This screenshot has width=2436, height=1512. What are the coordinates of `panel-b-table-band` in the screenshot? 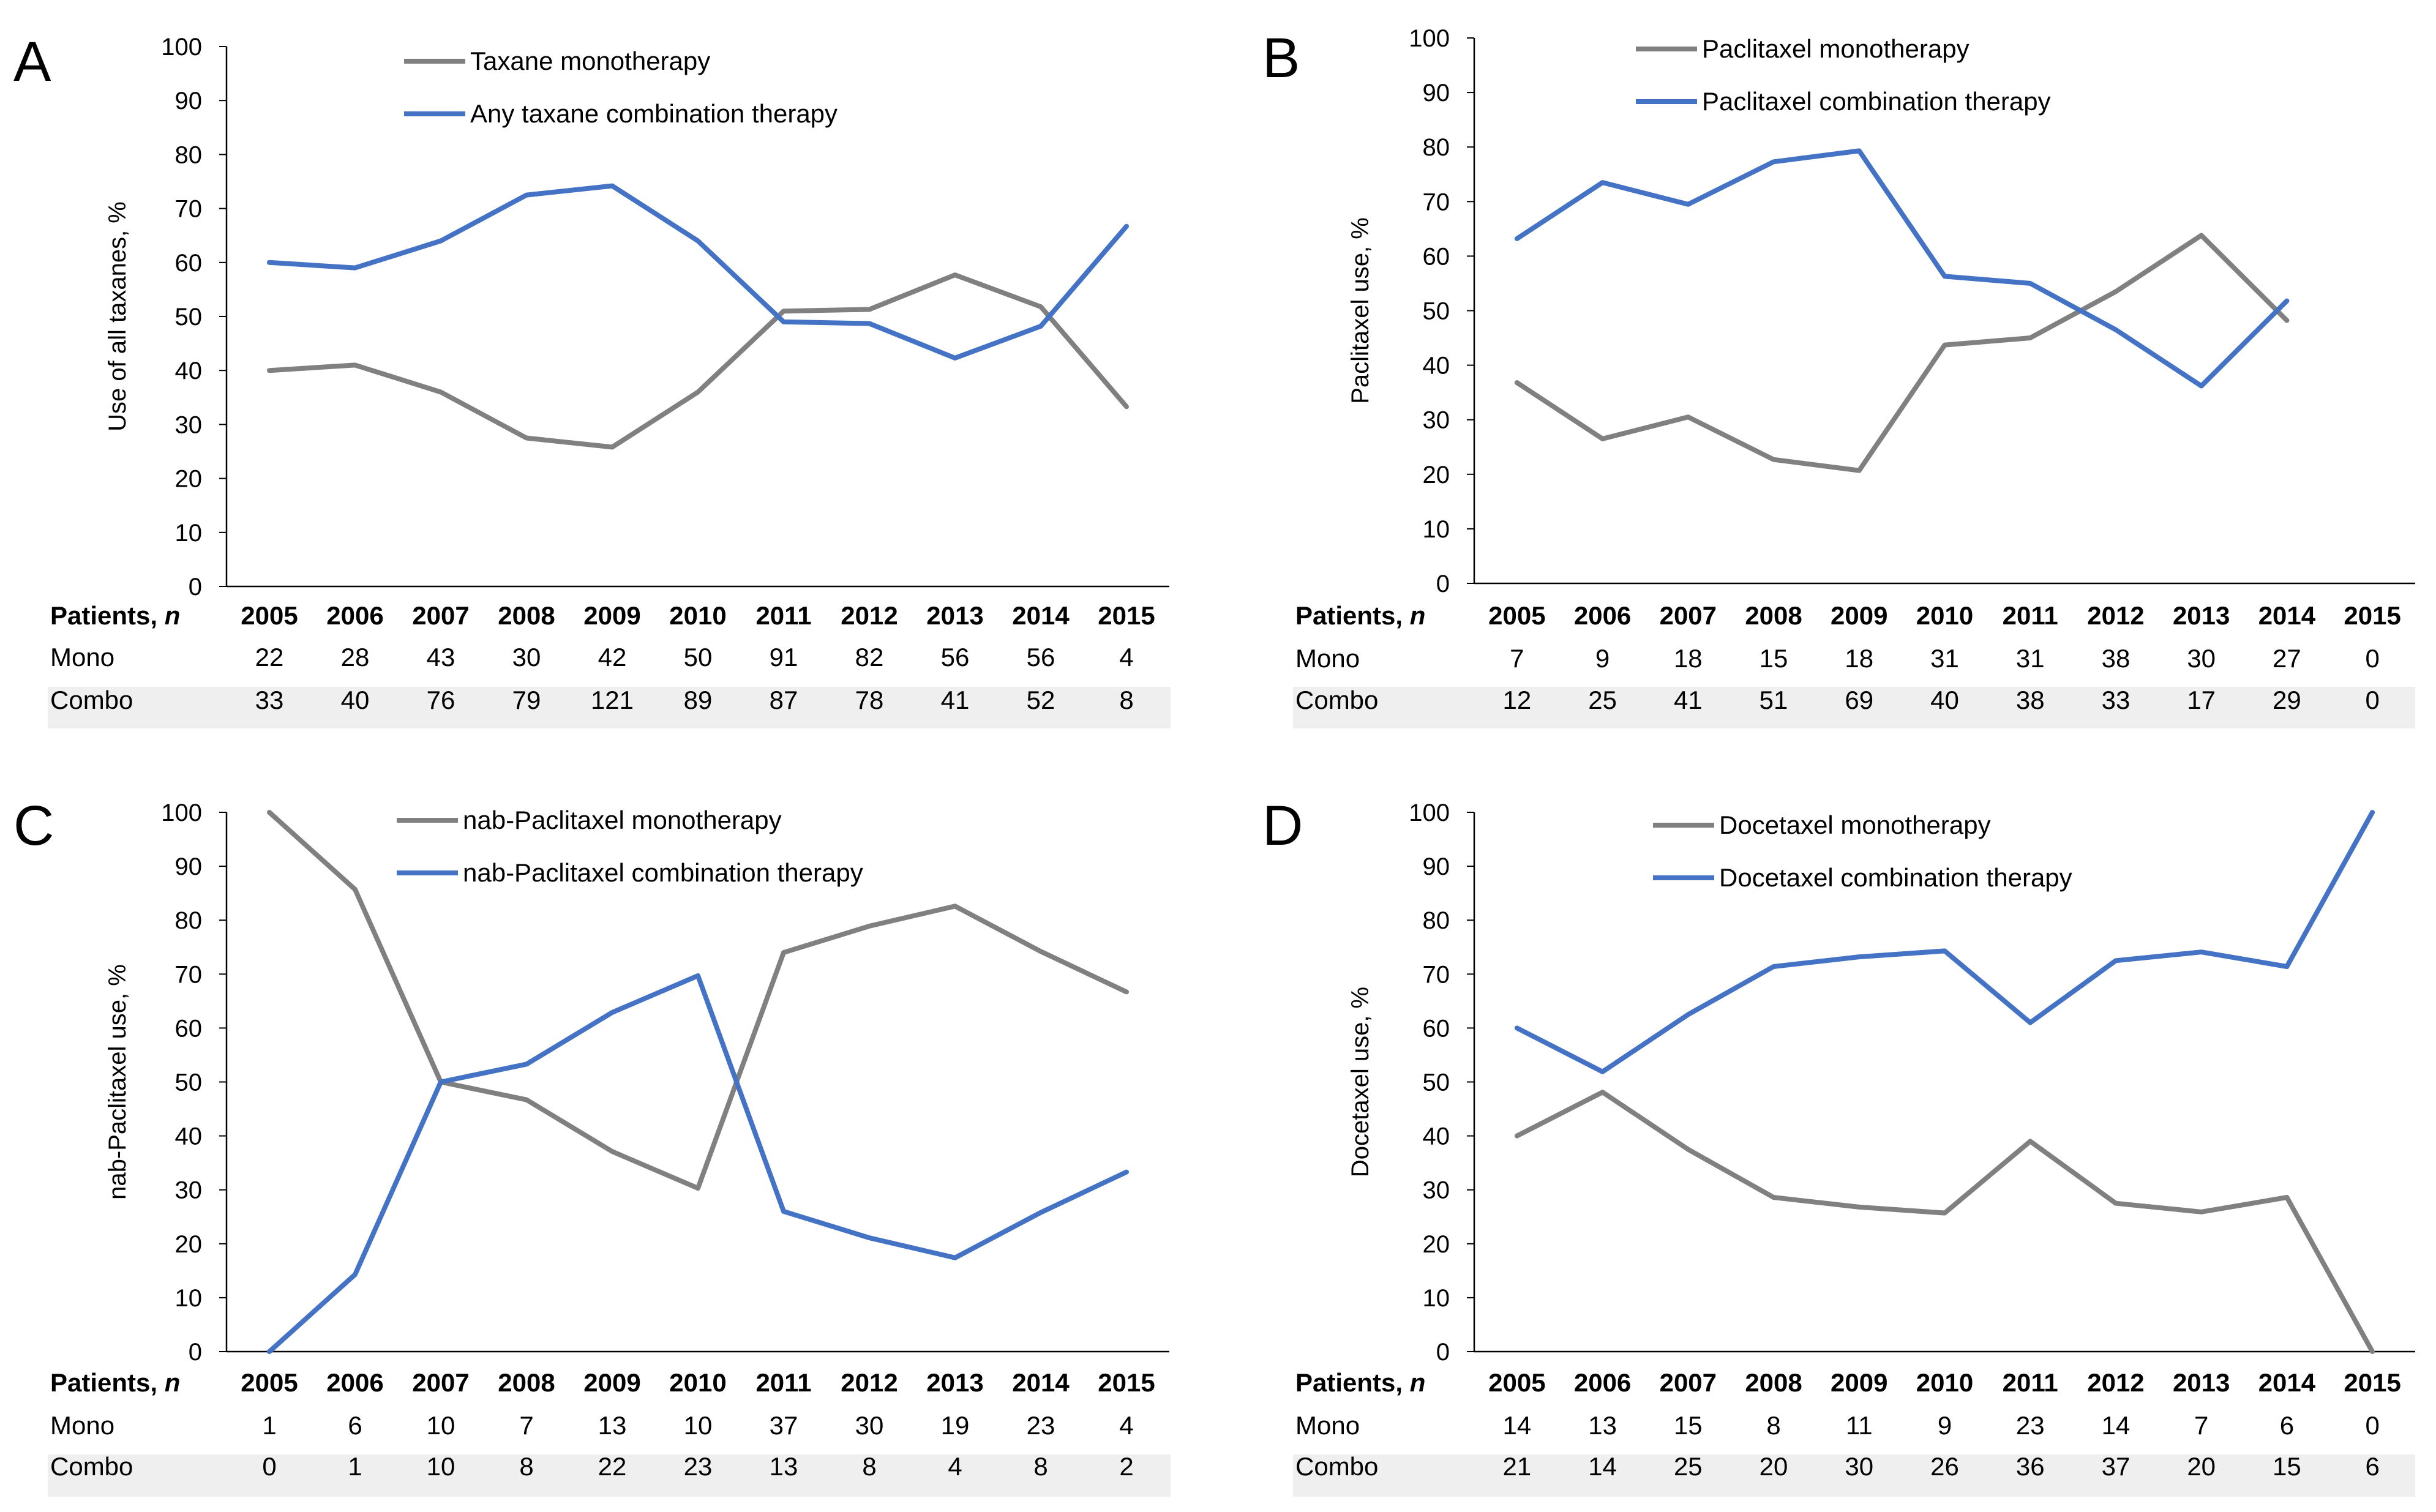 It's located at (1854, 707).